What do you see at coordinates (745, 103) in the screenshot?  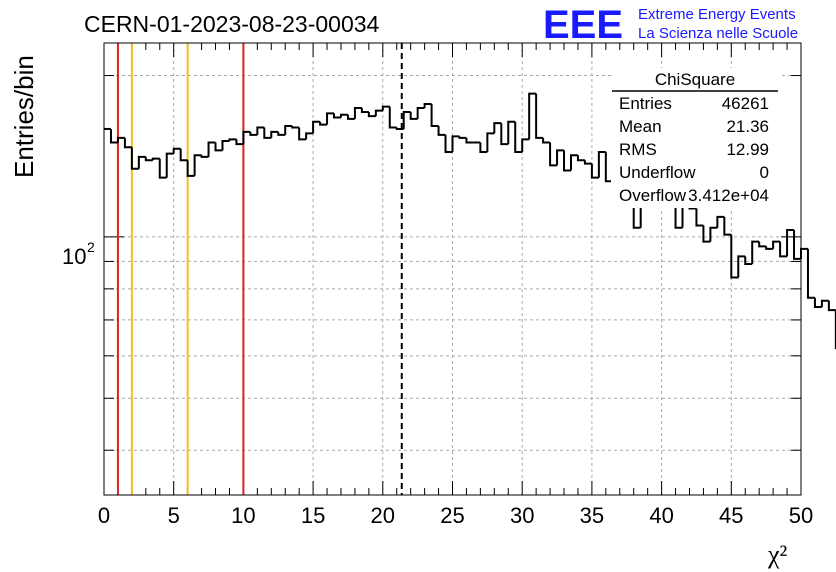 I see `stats-value: 46261` at bounding box center [745, 103].